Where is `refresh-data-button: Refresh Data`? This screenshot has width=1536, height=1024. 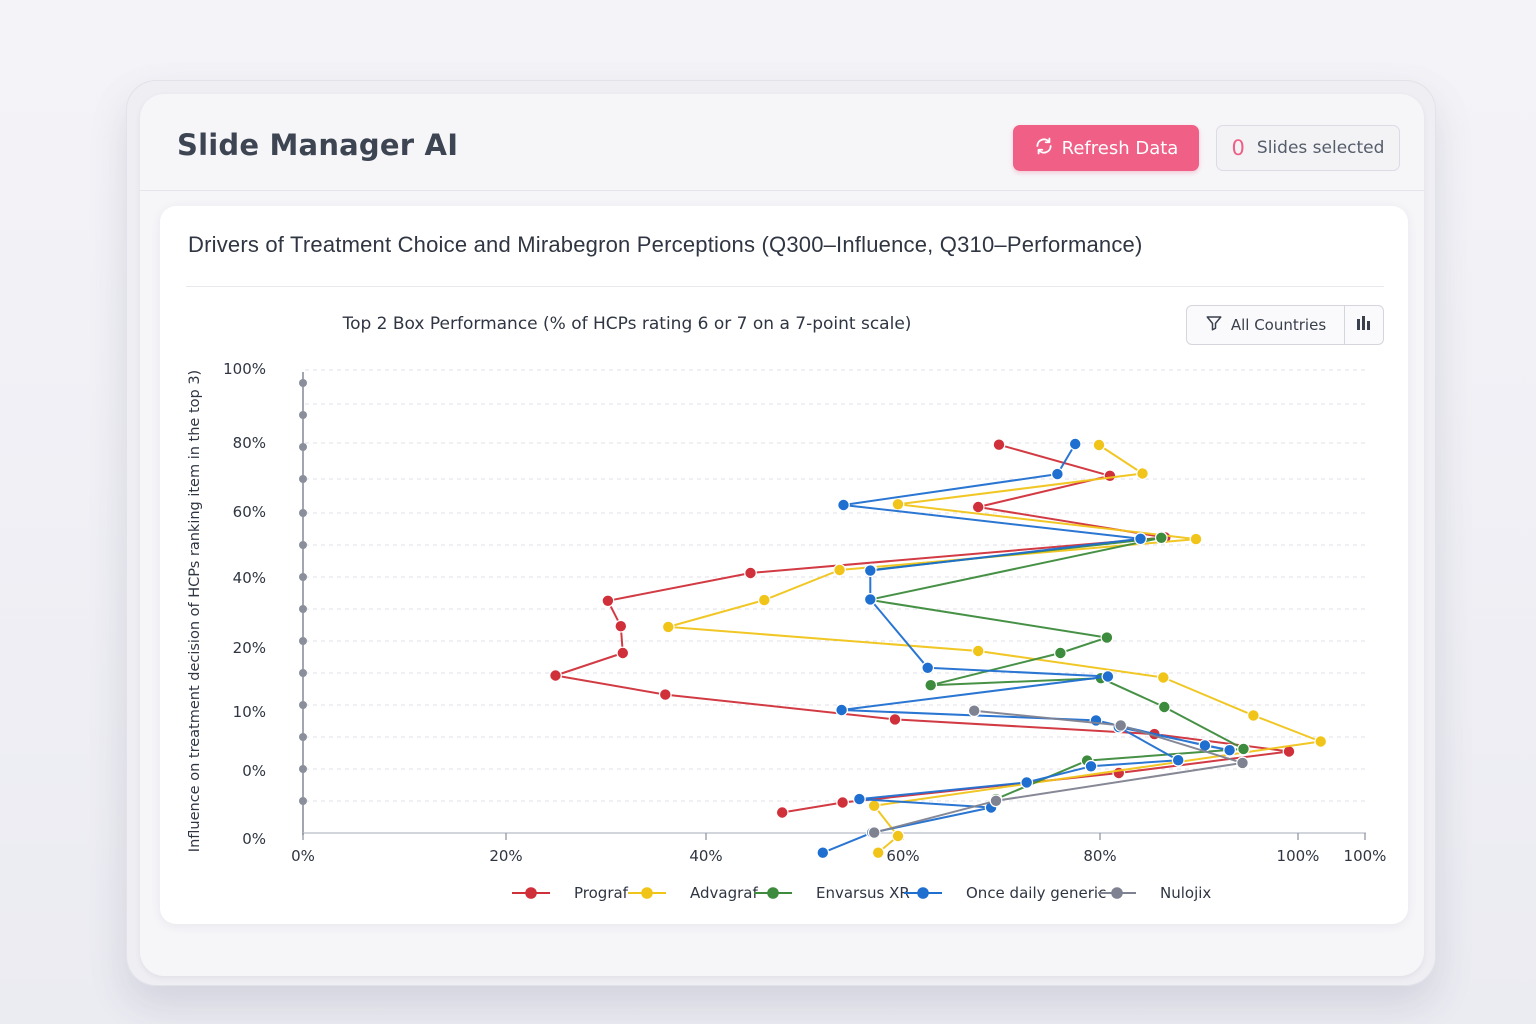 refresh-data-button: Refresh Data is located at coordinates (1106, 148).